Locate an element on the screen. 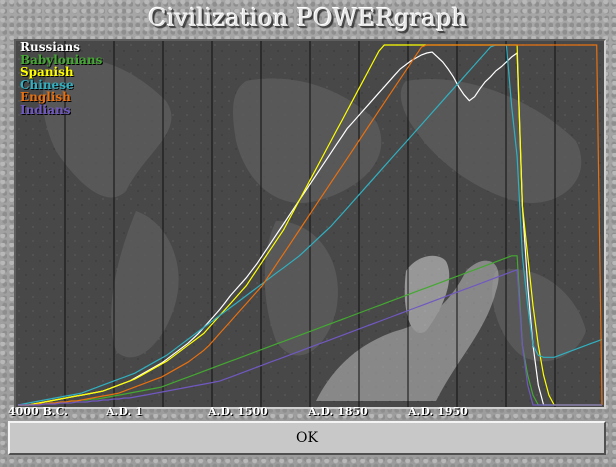  x-tick-label: A.D. 1950 is located at coordinates (438, 411).